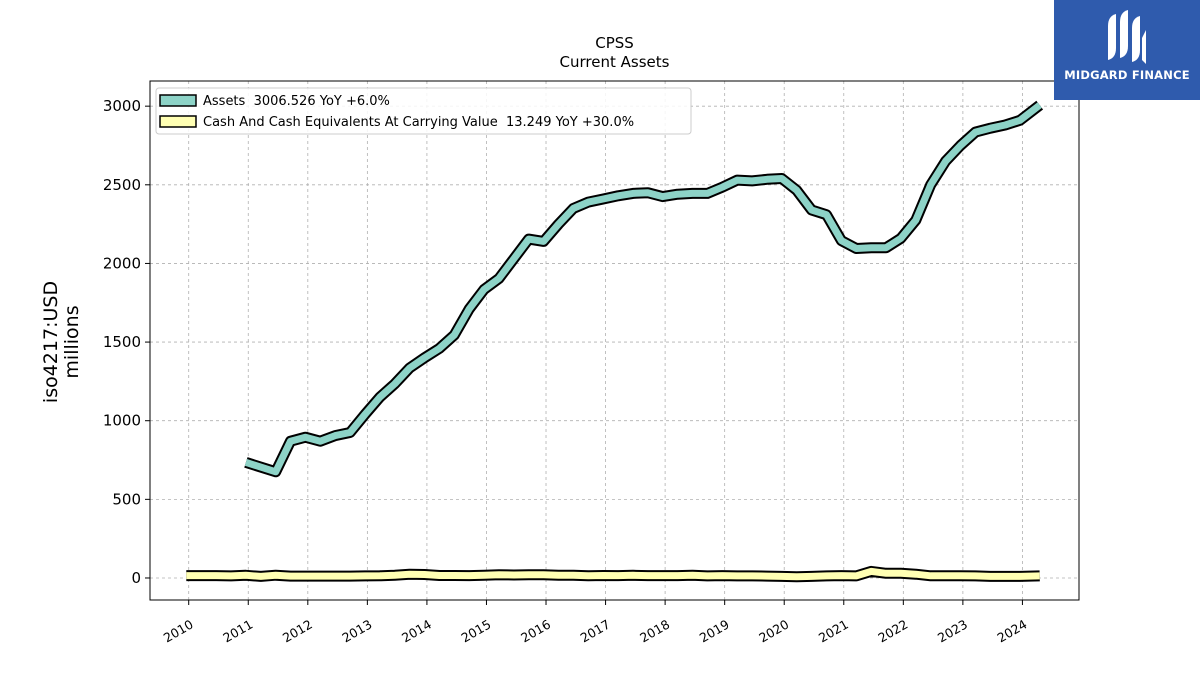  Describe the element at coordinates (297, 631) in the screenshot. I see `x-tick-label-2: 2012` at that location.